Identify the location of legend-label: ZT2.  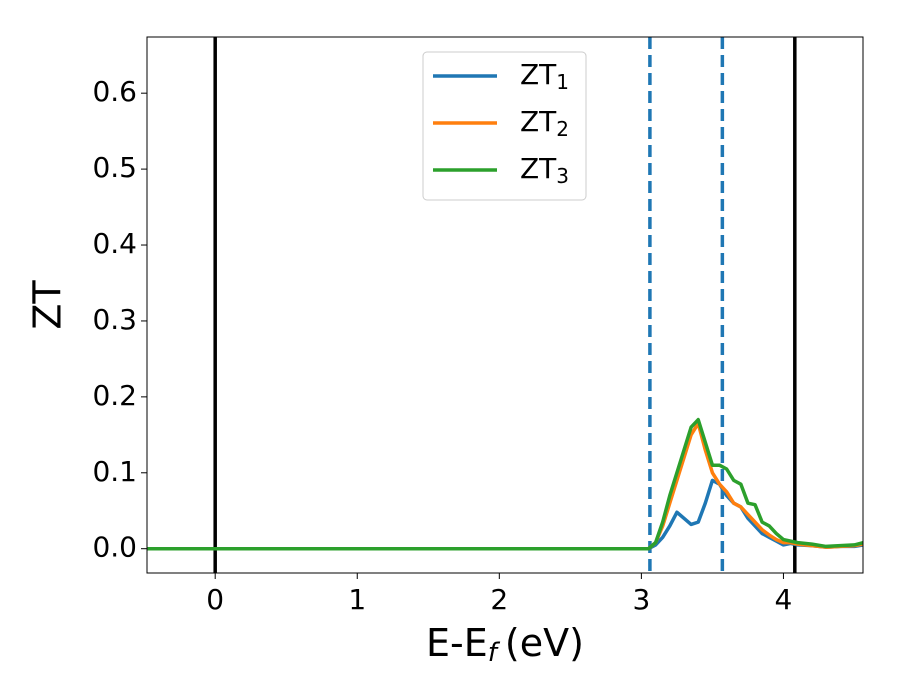
(544, 123).